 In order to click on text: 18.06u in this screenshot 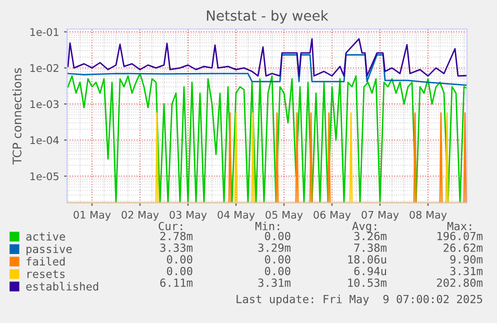, I will do `click(367, 259)`.